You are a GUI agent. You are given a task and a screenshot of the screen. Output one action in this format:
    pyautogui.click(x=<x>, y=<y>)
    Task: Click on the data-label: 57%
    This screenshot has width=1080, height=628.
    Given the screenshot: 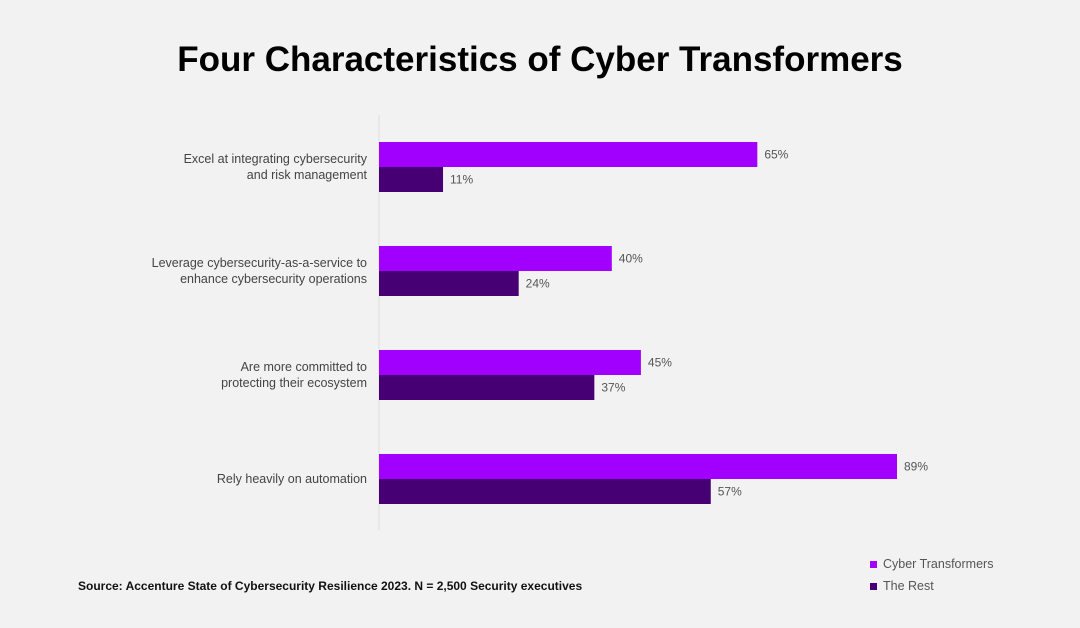 What is the action you would take?
    pyautogui.click(x=730, y=492)
    